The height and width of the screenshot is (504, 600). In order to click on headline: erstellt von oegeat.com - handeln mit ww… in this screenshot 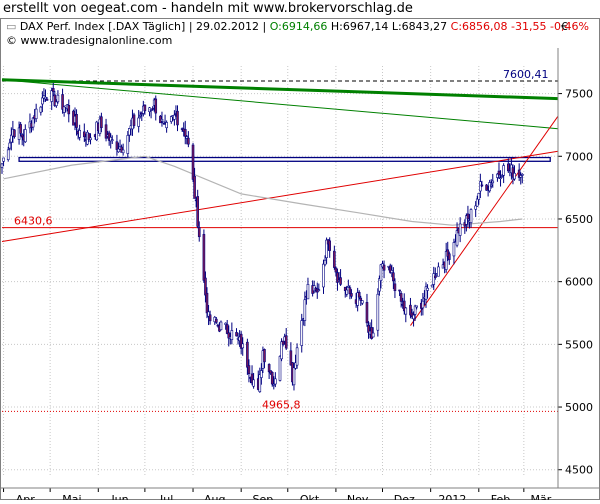, I will do `click(208, 8)`.